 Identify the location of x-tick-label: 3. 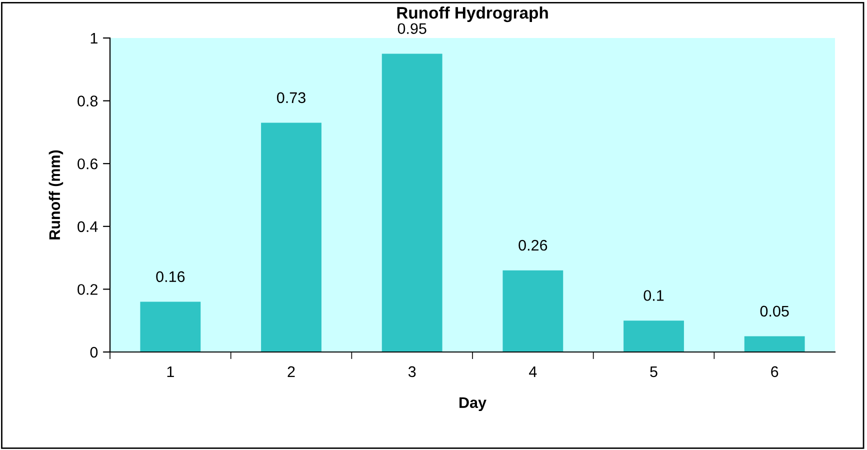
(412, 372).